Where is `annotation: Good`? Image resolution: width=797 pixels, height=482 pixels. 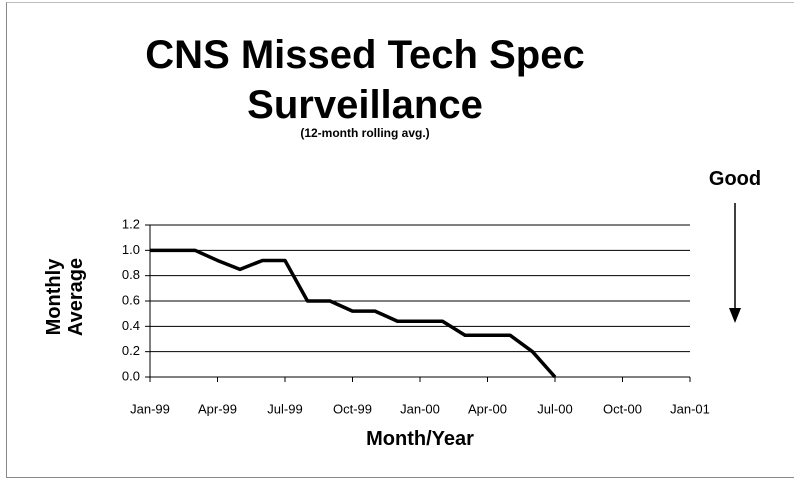 annotation: Good is located at coordinates (735, 179).